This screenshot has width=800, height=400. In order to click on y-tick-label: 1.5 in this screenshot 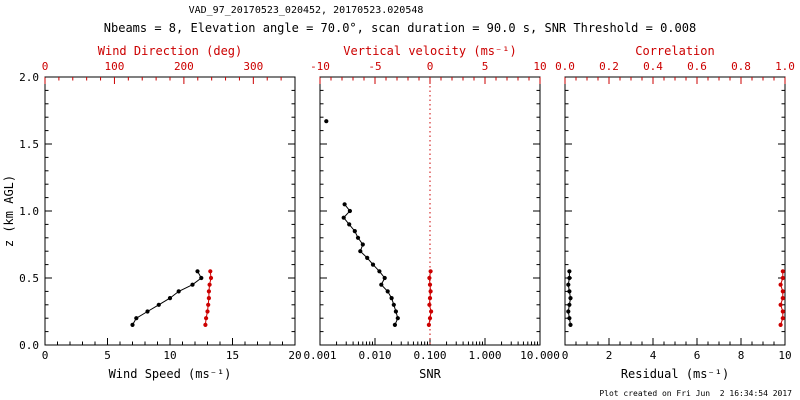, I will do `click(29, 144)`.